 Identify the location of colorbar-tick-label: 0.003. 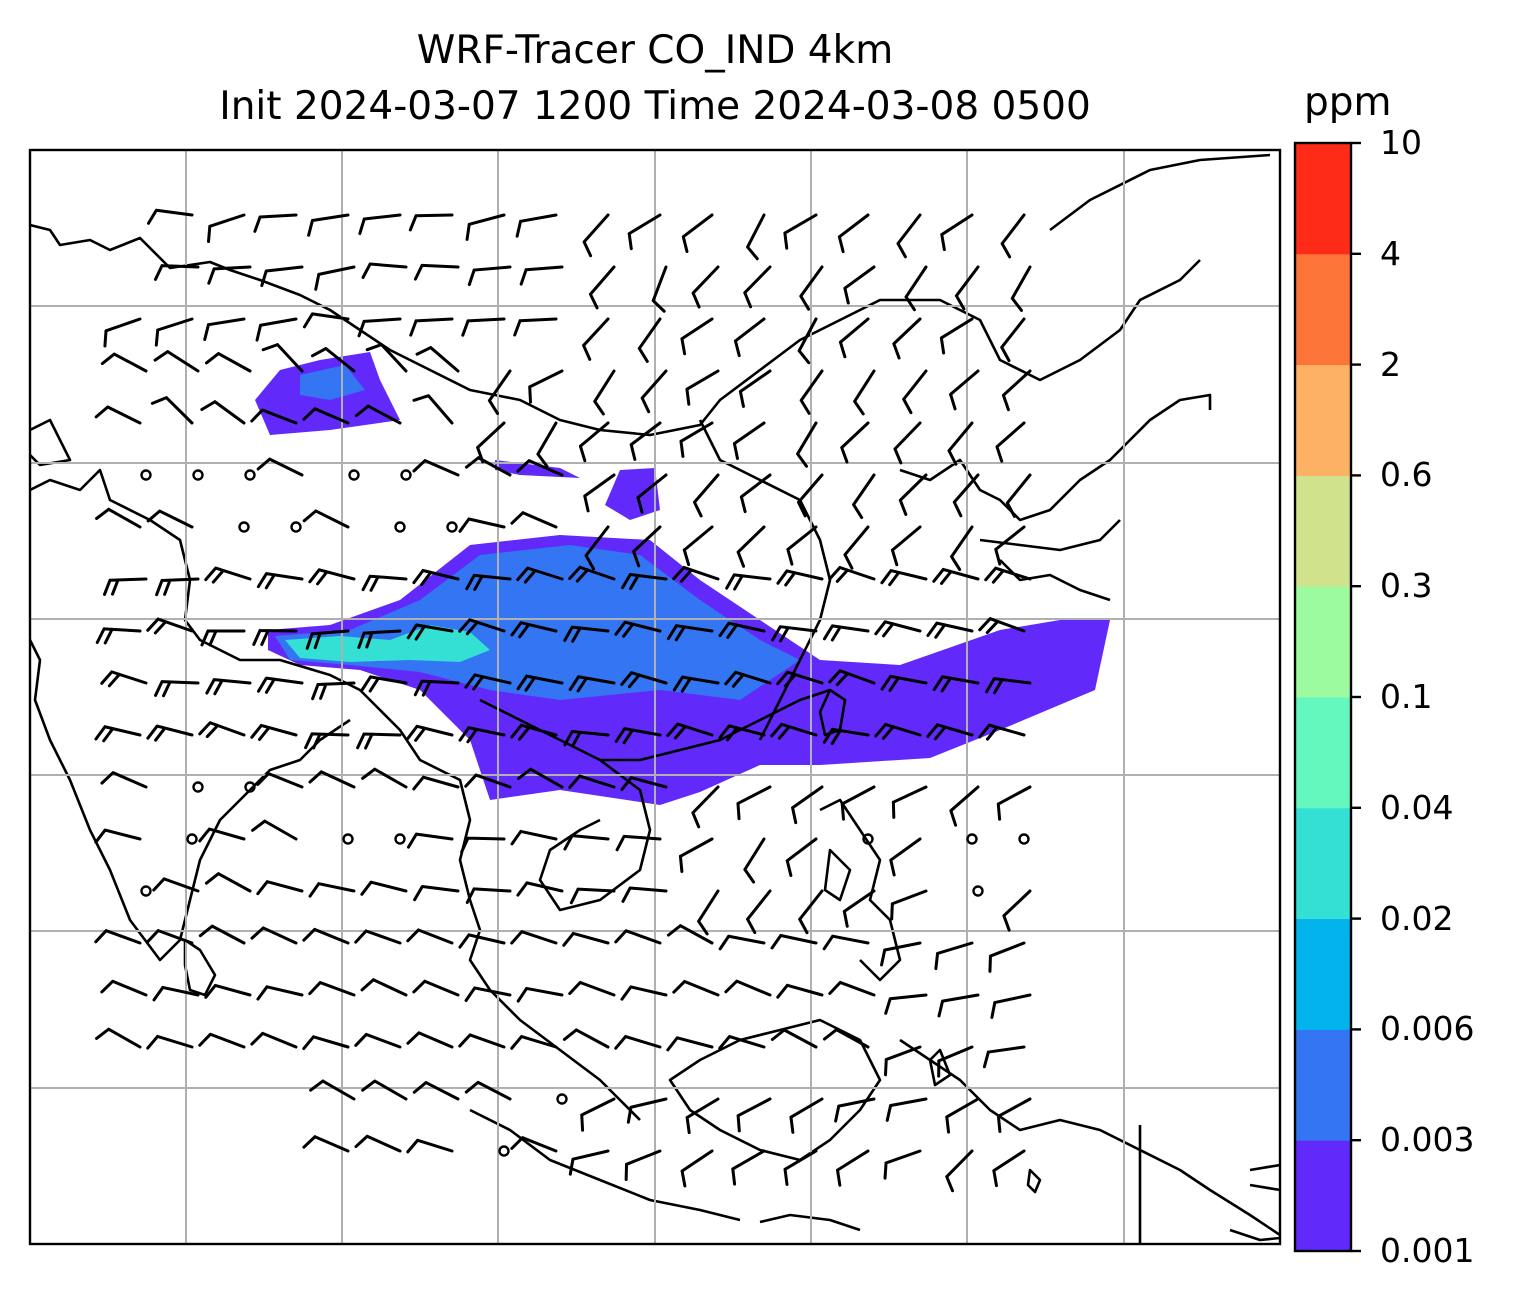
(1427, 1140).